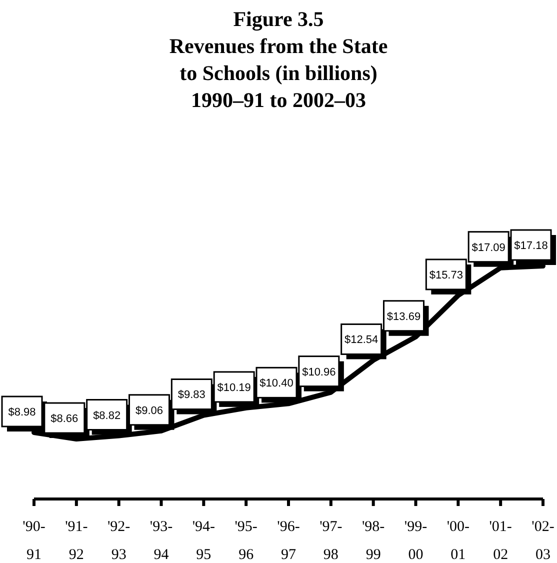 Image resolution: width=557 pixels, height=563 pixels. What do you see at coordinates (458, 541) in the screenshot?
I see `x-tick-label: '00-01` at bounding box center [458, 541].